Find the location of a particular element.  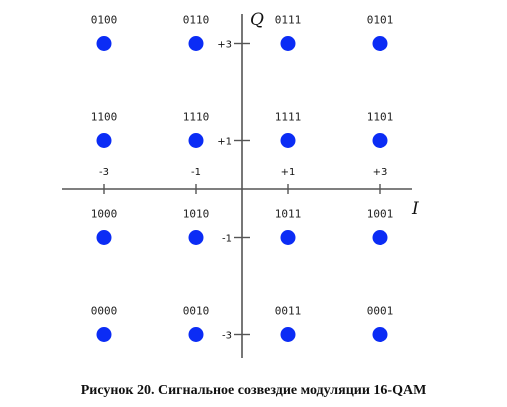

q-tick-label: -3 is located at coordinates (227, 336).